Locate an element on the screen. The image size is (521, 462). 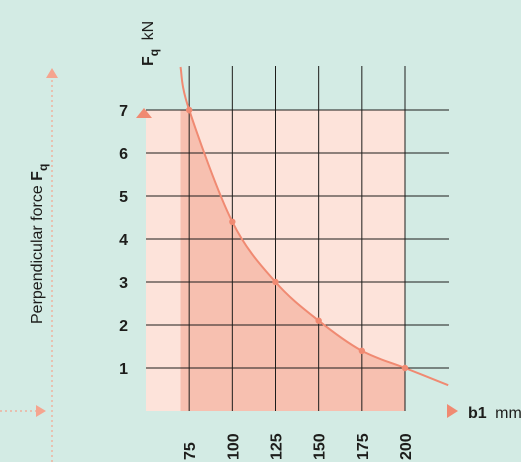
x-tick-75: 75 is located at coordinates (190, 451).